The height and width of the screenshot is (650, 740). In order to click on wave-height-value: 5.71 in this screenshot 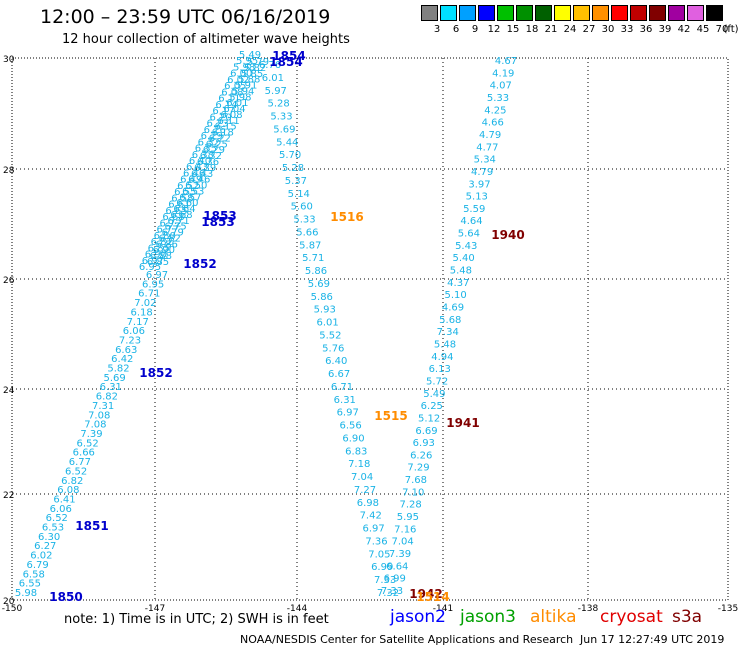, I will do `click(313, 258)`.